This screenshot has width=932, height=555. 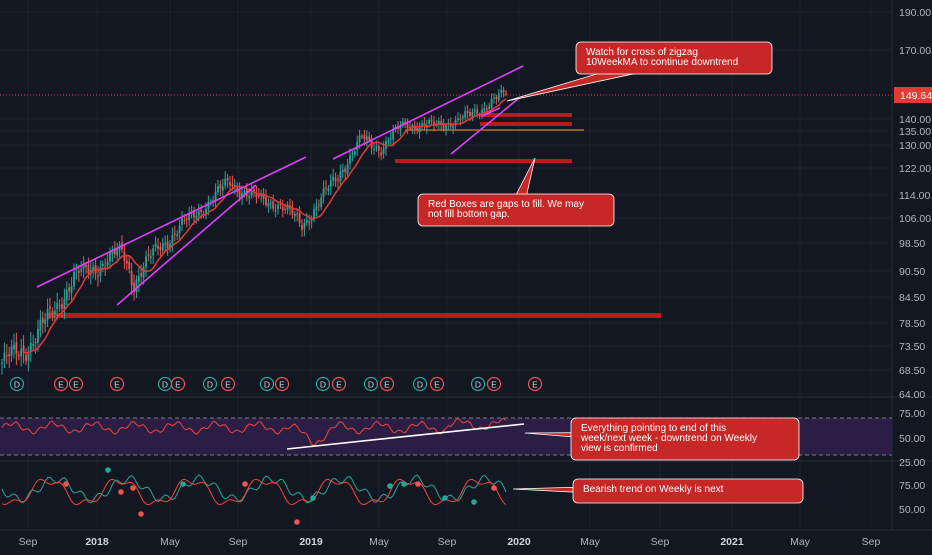 What do you see at coordinates (915, 120) in the screenshot?
I see `price-tick-3: 140.00` at bounding box center [915, 120].